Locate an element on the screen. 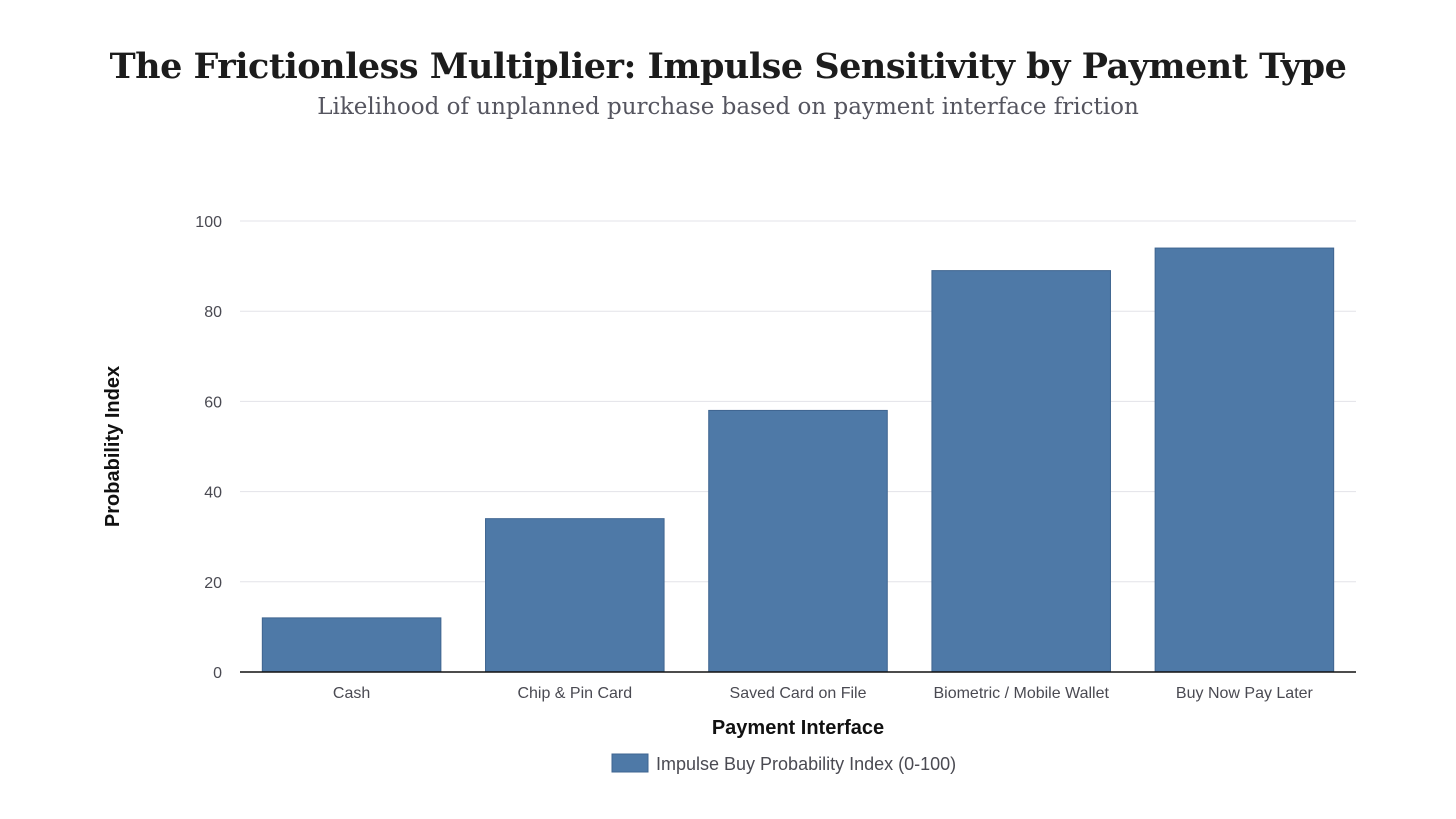  legend: Impulse Buy Probability Index (0-100) is located at coordinates (783, 763).